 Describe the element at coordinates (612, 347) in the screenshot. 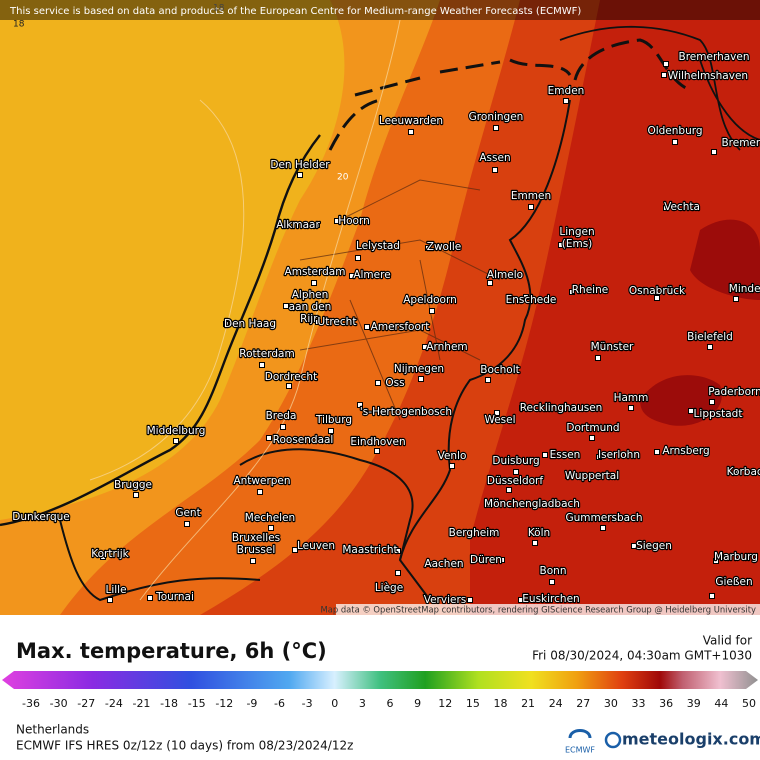

I see `city-label: Münster` at that location.